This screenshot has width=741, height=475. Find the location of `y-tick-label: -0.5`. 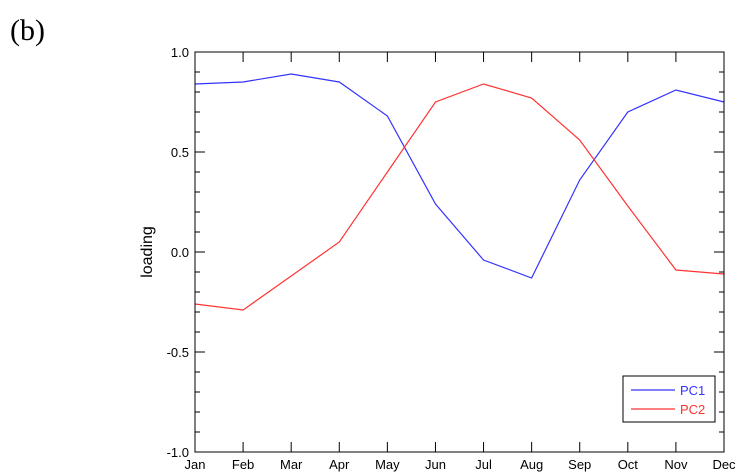

y-tick-label: -0.5 is located at coordinates (178, 352).